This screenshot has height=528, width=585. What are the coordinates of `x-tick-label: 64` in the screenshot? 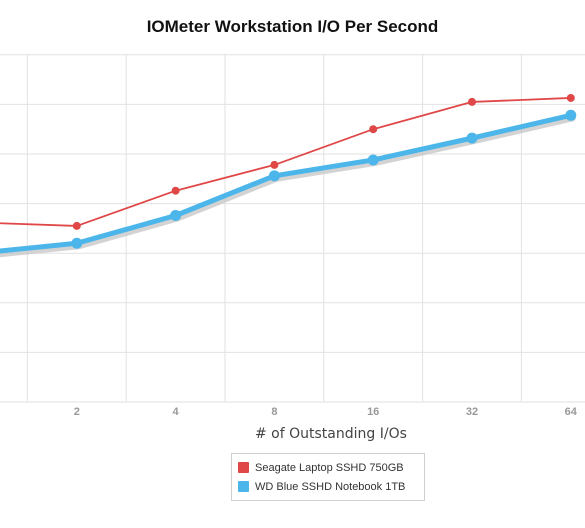 It's located at (571, 412).